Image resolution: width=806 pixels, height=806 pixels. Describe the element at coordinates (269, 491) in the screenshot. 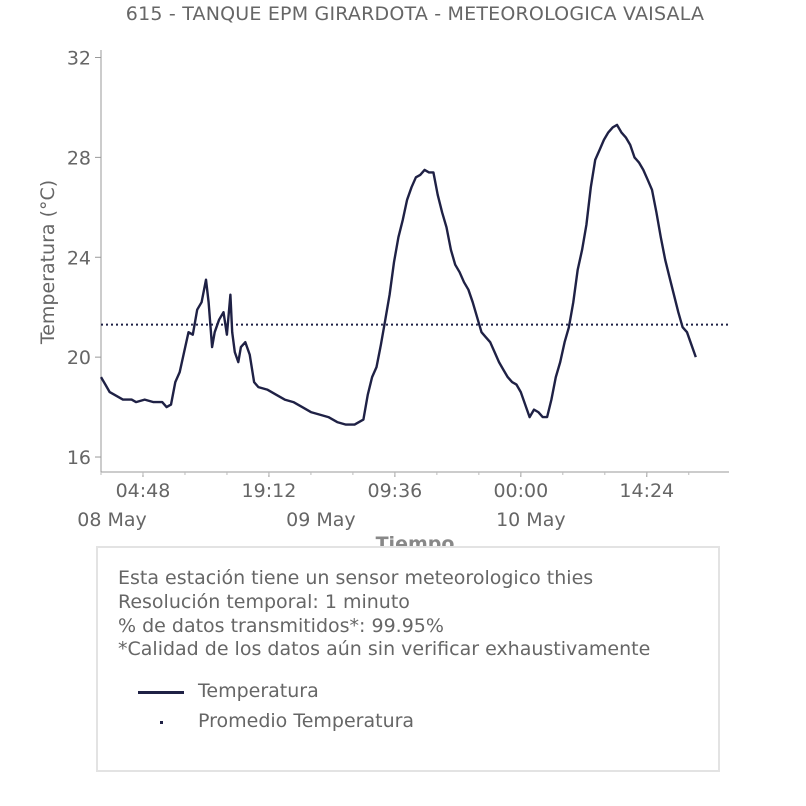

I see `x-tick-time-label: 19:12` at that location.